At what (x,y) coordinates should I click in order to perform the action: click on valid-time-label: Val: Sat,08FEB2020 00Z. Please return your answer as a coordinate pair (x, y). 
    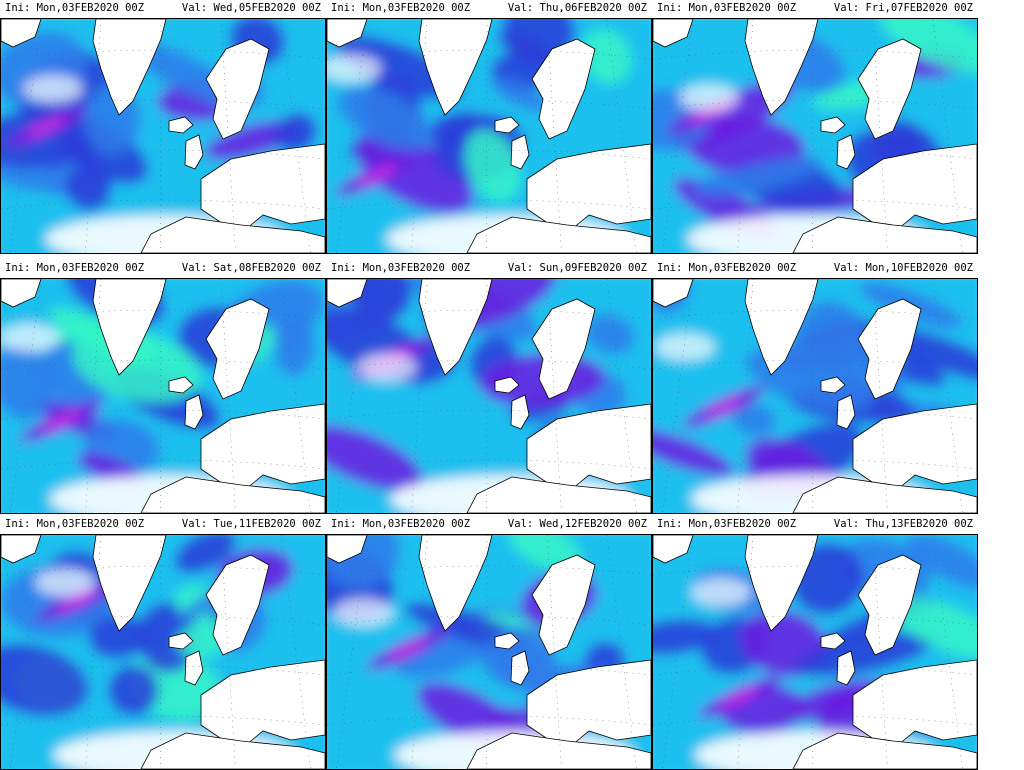
    Looking at the image, I should click on (251, 268).